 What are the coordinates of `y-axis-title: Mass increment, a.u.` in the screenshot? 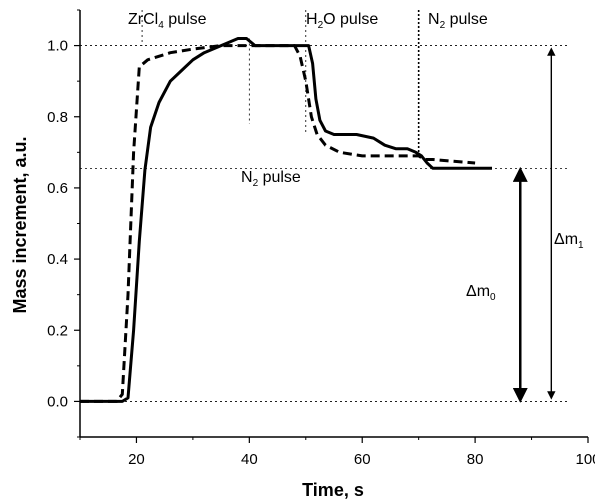 It's located at (20, 224).